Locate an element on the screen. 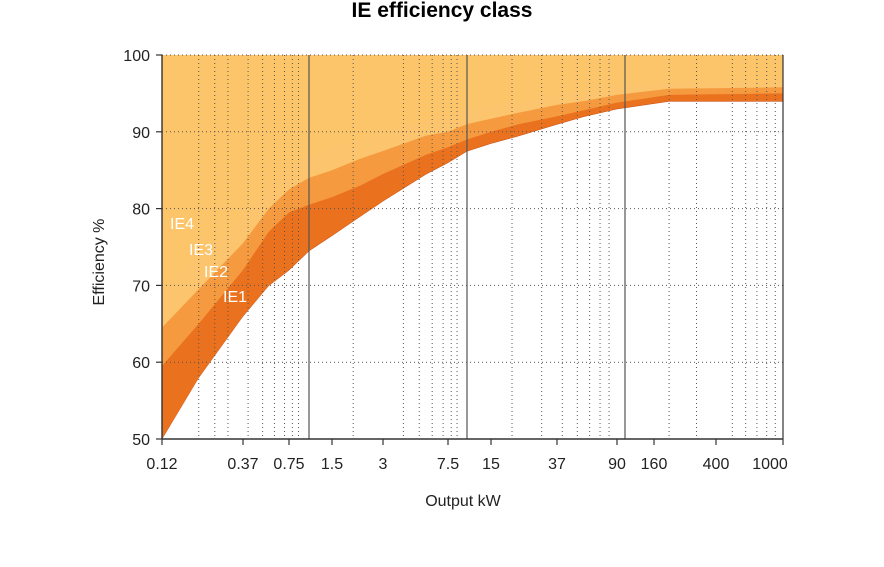 This screenshot has width=884, height=567. x-tick-label: 90 is located at coordinates (617, 464).